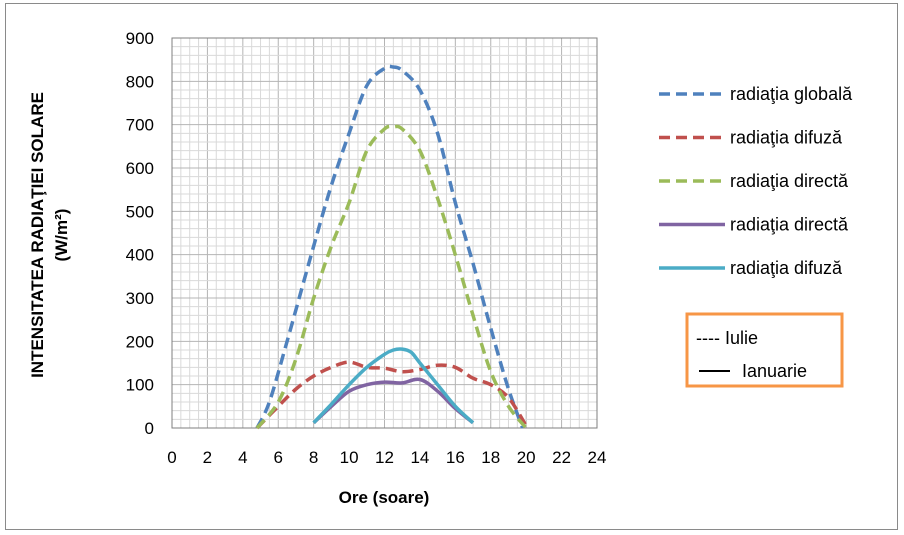 This screenshot has height=535, width=904. Describe the element at coordinates (597, 457) in the screenshot. I see `x-tick-label: 24` at that location.